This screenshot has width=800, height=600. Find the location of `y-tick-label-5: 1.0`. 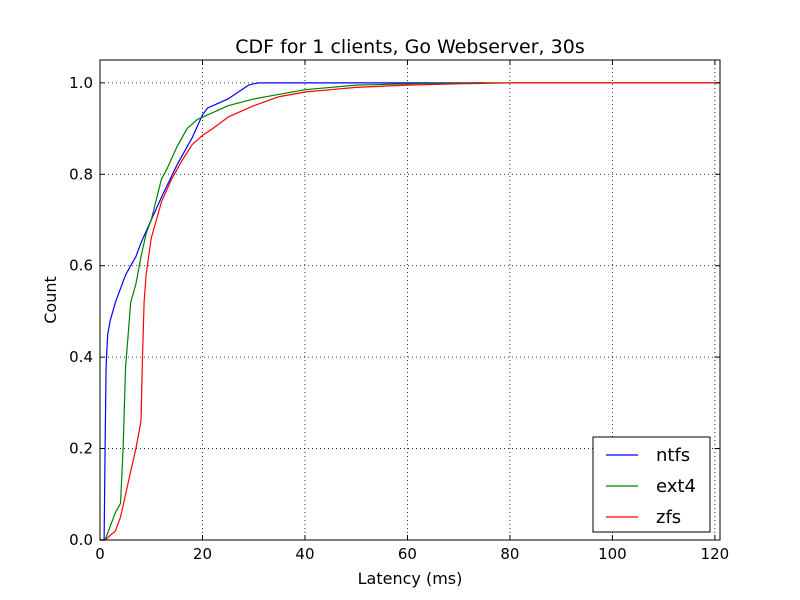

y-tick-label-5: 1.0 is located at coordinates (81, 83).